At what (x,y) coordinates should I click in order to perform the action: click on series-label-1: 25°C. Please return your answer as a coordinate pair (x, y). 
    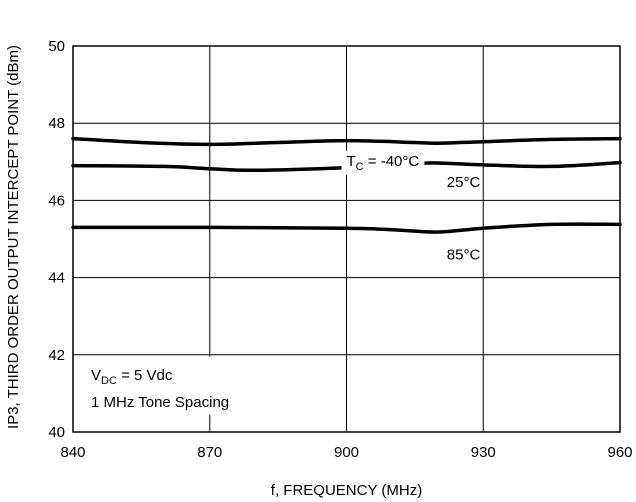
    Looking at the image, I should click on (464, 182).